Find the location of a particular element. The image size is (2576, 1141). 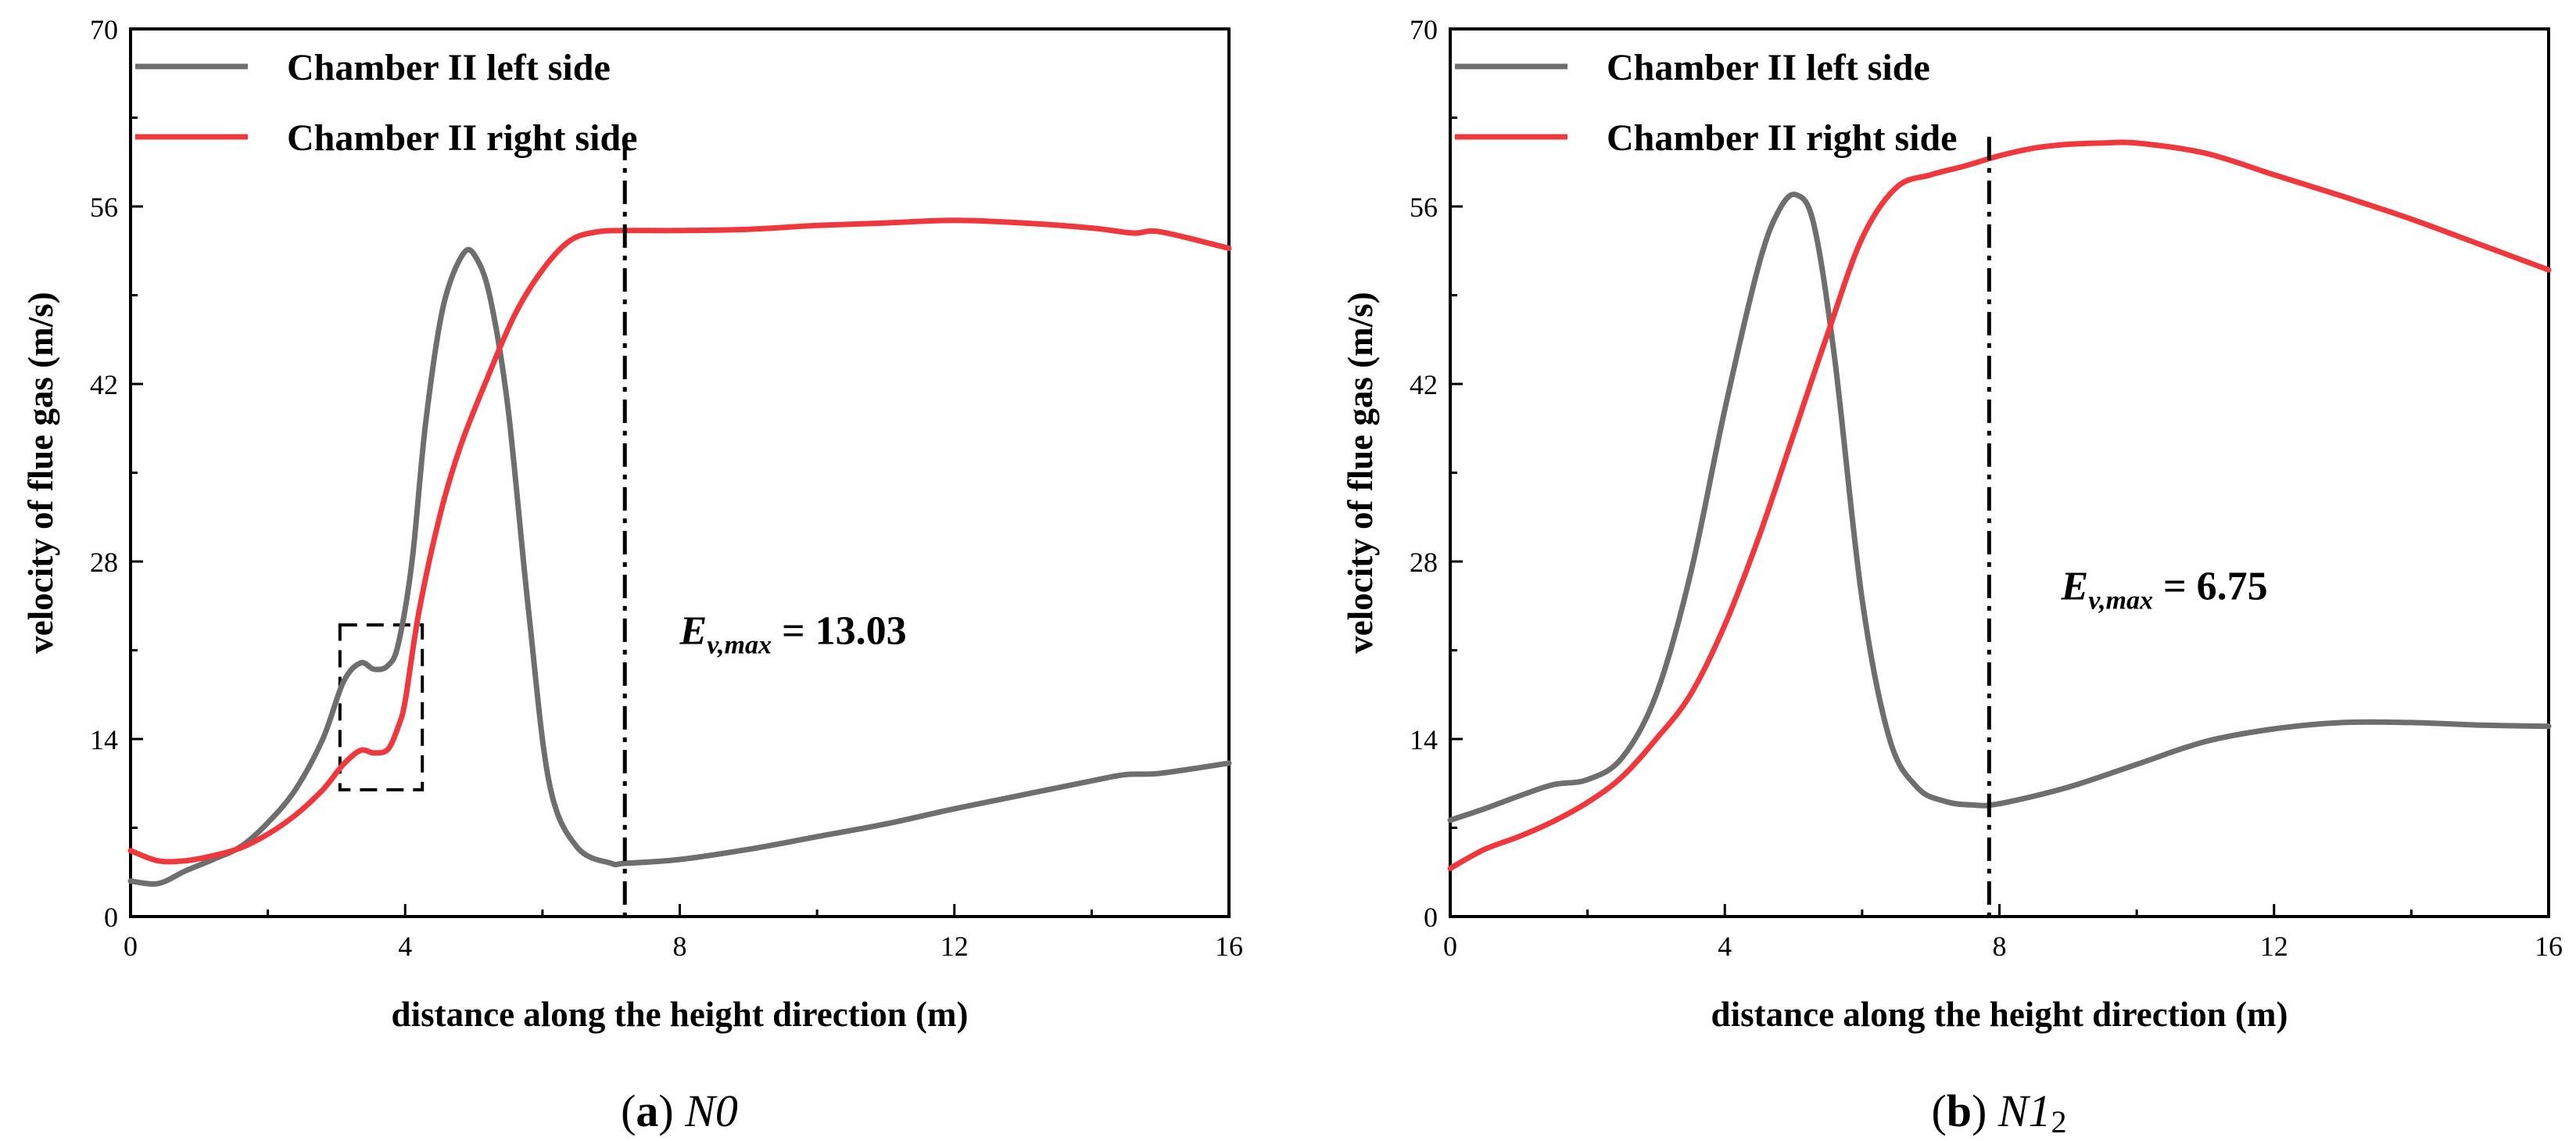

panel-caption: (b) N12 is located at coordinates (1998, 1112).